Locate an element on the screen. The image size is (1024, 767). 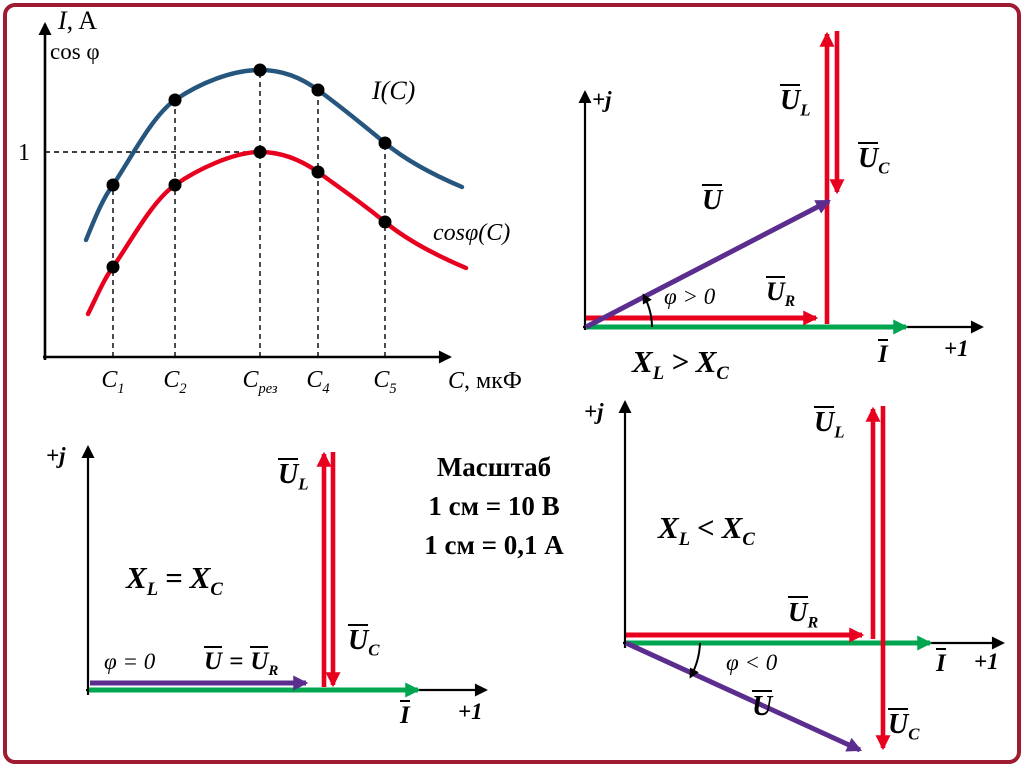
chart-xtick-c5: C5 is located at coordinates (385, 382).